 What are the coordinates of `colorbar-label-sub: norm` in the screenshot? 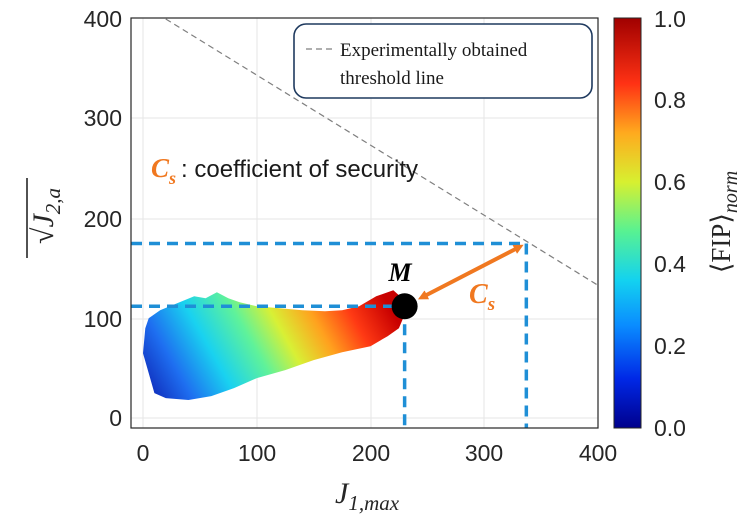 It's located at (731, 192).